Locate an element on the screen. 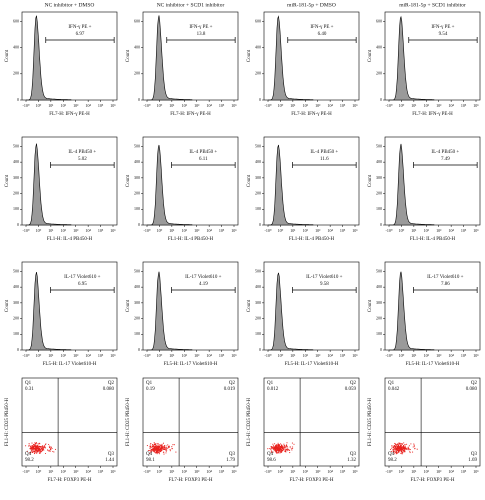  y-tick-label: 400 is located at coordinates (379, 47).